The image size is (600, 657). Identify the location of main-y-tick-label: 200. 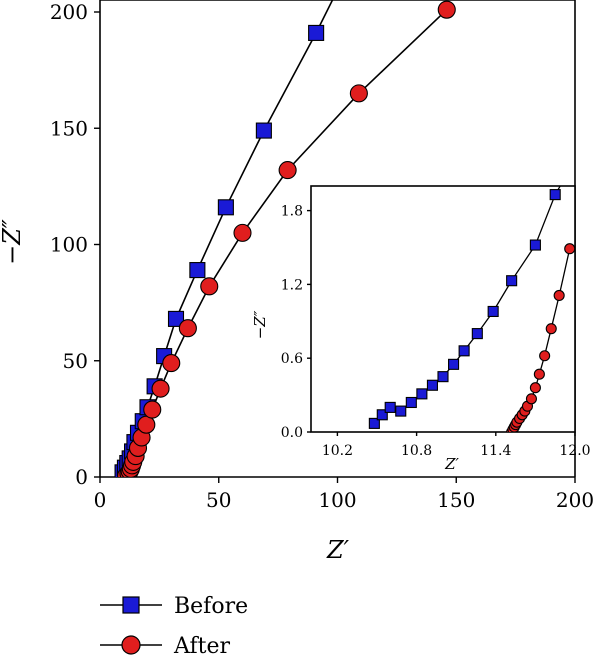
(69, 12).